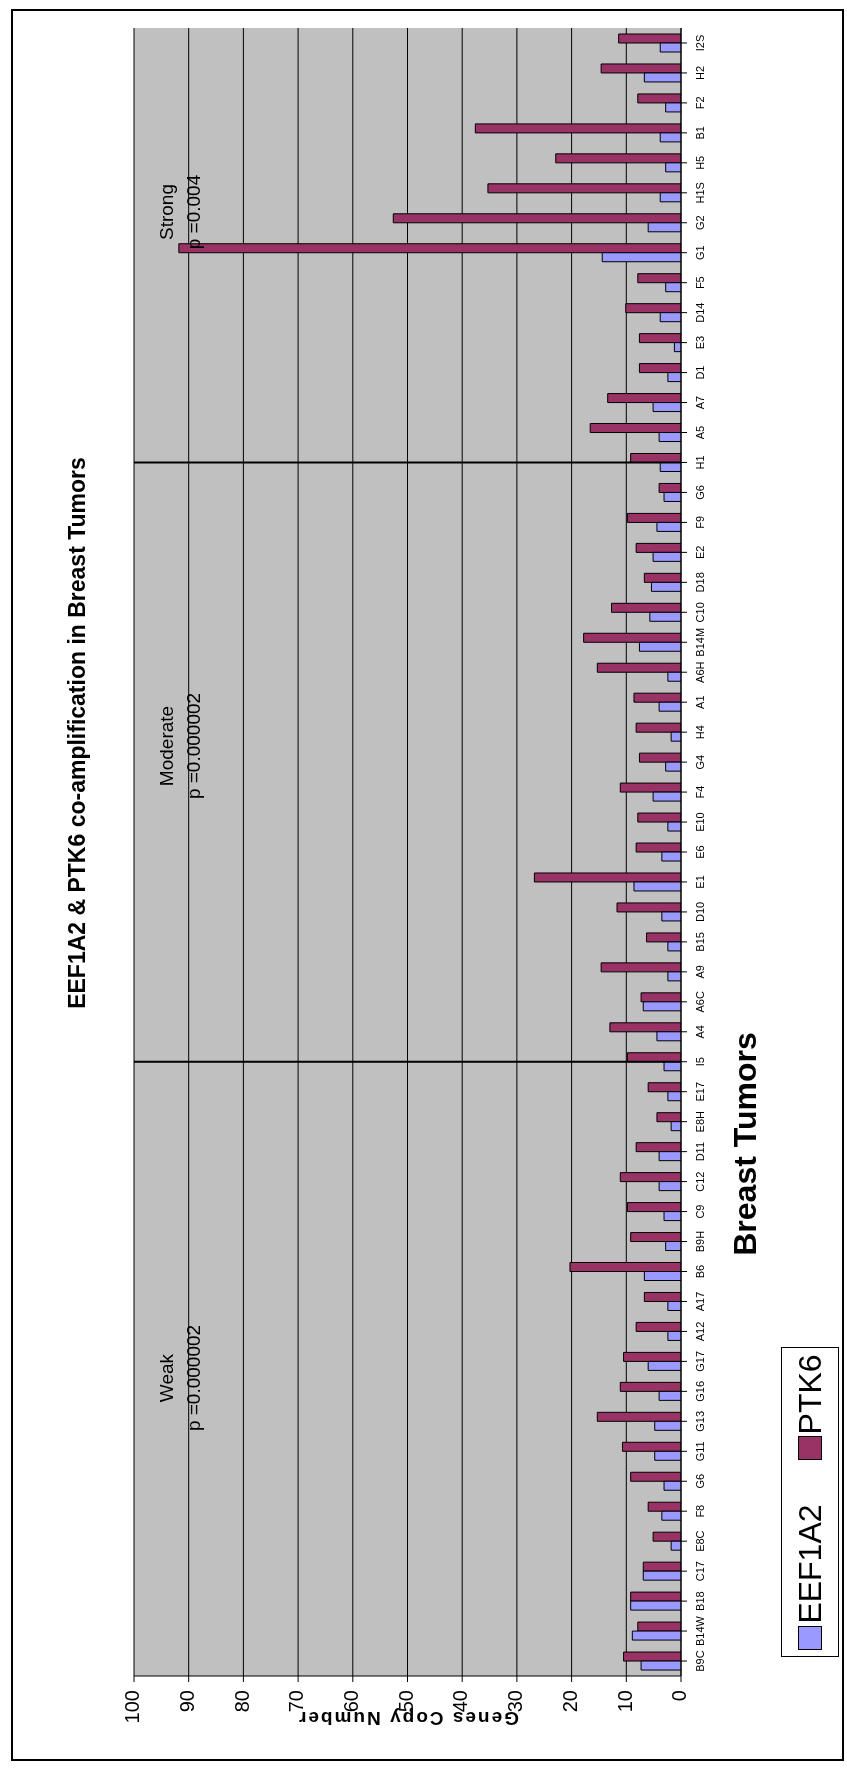 This screenshot has width=847, height=1775. What do you see at coordinates (186, 1701) in the screenshot?
I see `x-tick-label: 90` at bounding box center [186, 1701].